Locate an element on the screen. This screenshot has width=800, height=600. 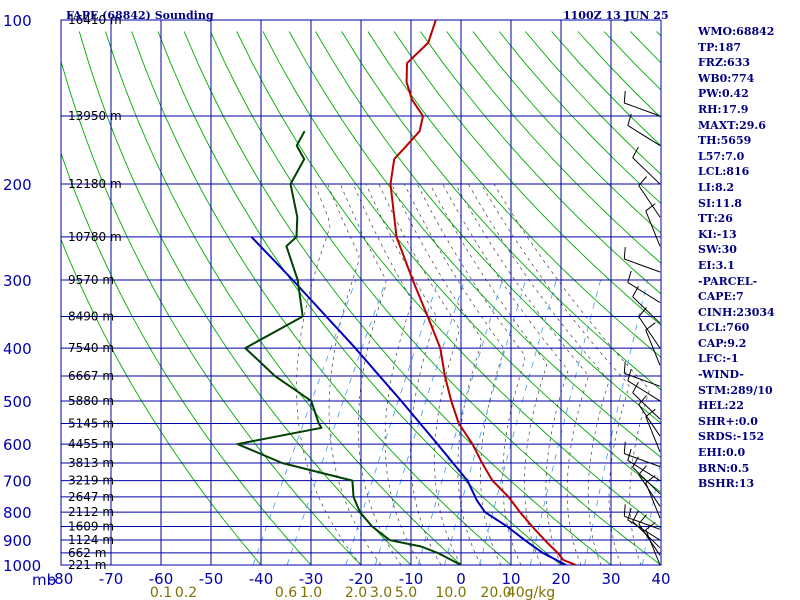
height-label: 8490 m is located at coordinates (91, 317).